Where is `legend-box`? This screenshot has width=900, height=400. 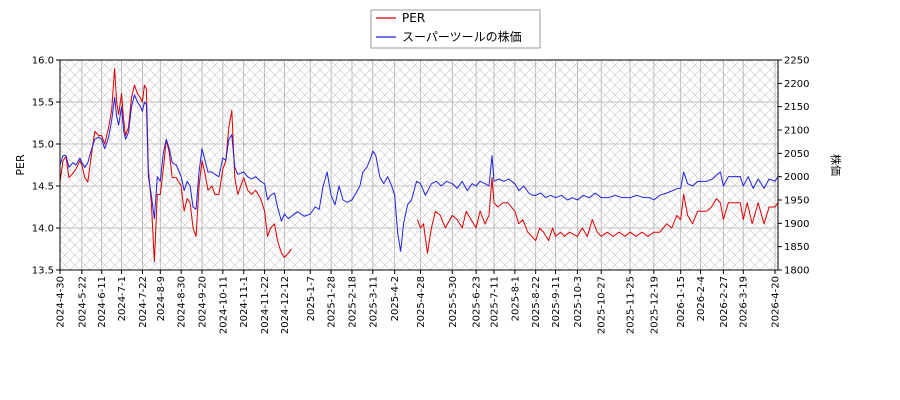
legend-box is located at coordinates (455, 29).